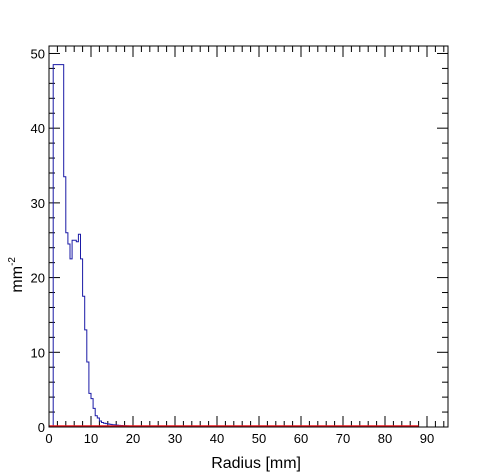 The width and height of the screenshot is (498, 475). I want to click on y-tick-label: 0, so click(41, 427).